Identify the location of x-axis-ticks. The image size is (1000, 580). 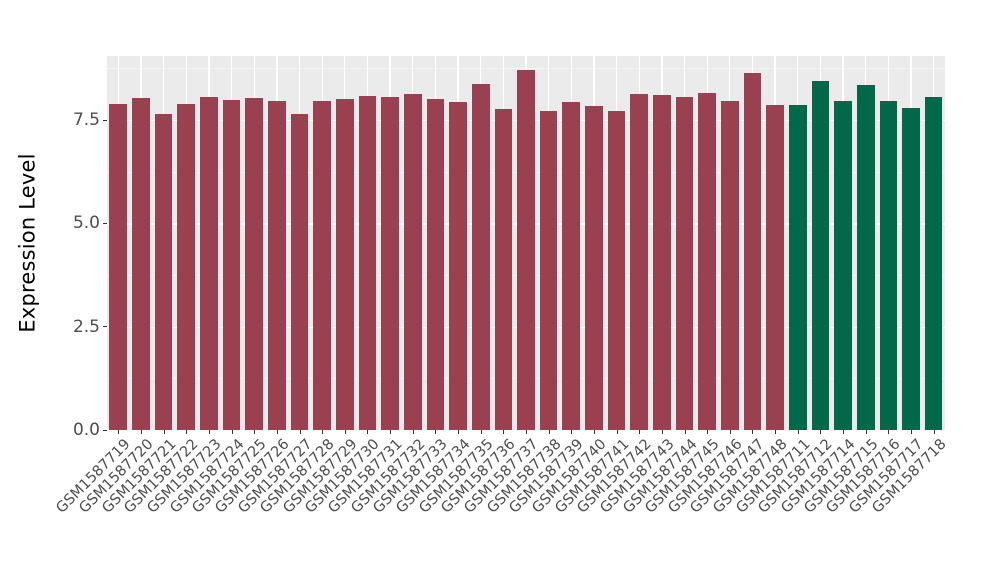
(526, 432).